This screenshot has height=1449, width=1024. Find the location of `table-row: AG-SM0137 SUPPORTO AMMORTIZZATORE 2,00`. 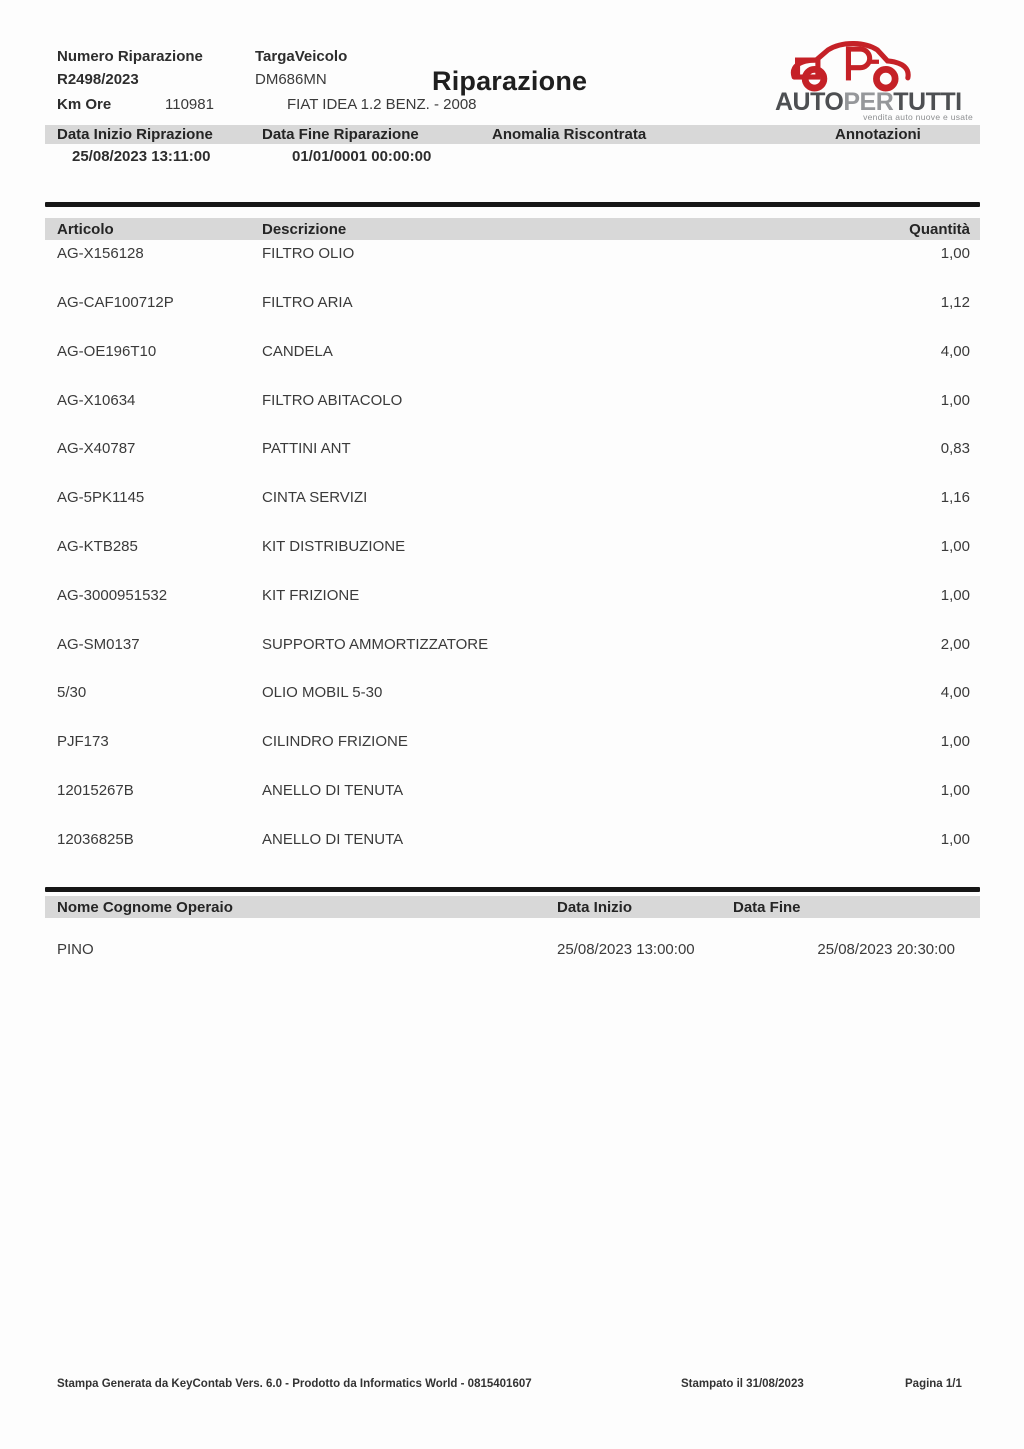

table-row: AG-SM0137 SUPPORTO AMMORTIZZATORE 2,00 is located at coordinates (512, 646).